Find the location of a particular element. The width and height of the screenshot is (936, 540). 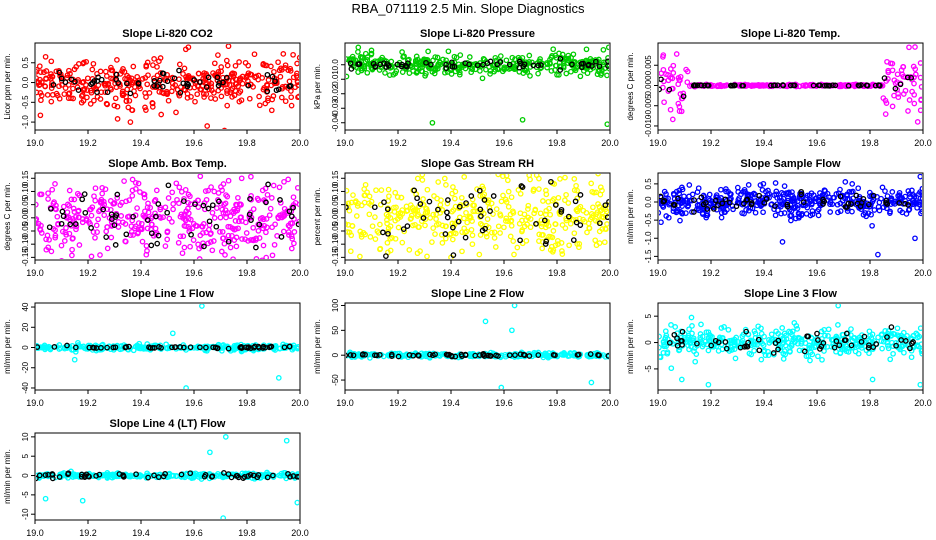

y-tick-label: 5 is located at coordinates (648, 315).